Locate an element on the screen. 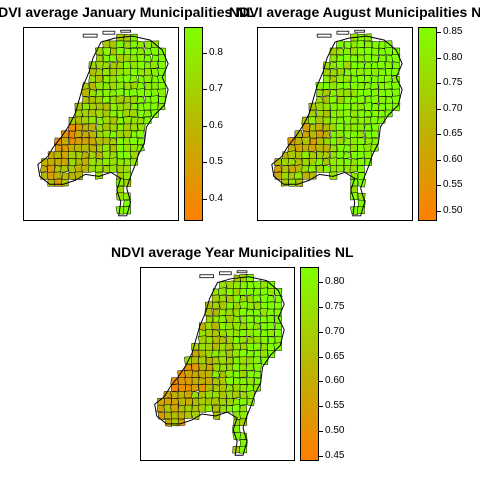 The image size is (480, 480). netherlands-map-january is located at coordinates (103, 123).